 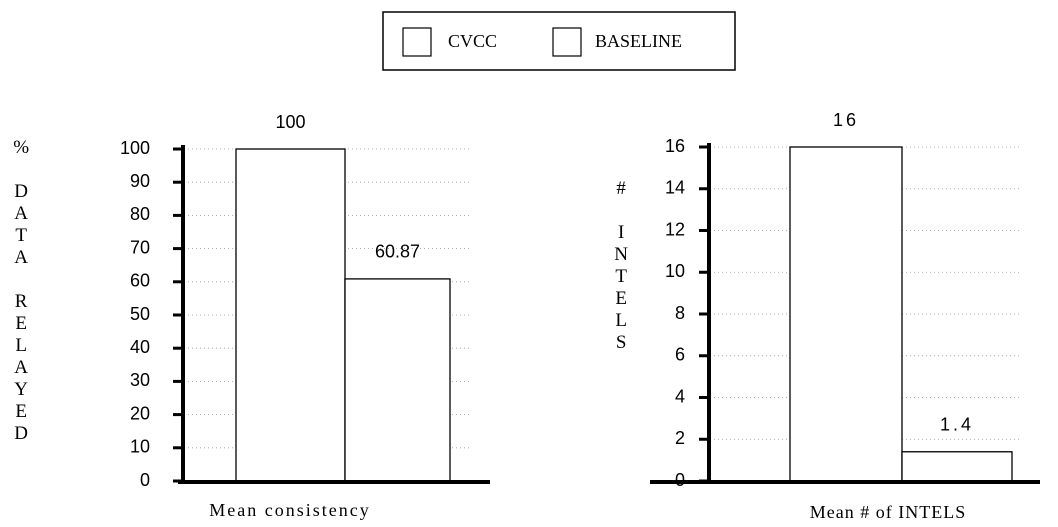 What do you see at coordinates (888, 512) in the screenshot?
I see `x-category-label: Mean # of INTELS` at bounding box center [888, 512].